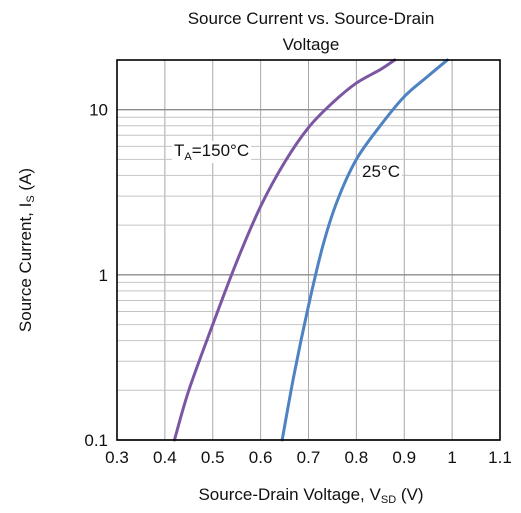 The width and height of the screenshot is (521, 513). What do you see at coordinates (261, 457) in the screenshot?
I see `x-tick-label-3: 0.6` at bounding box center [261, 457].